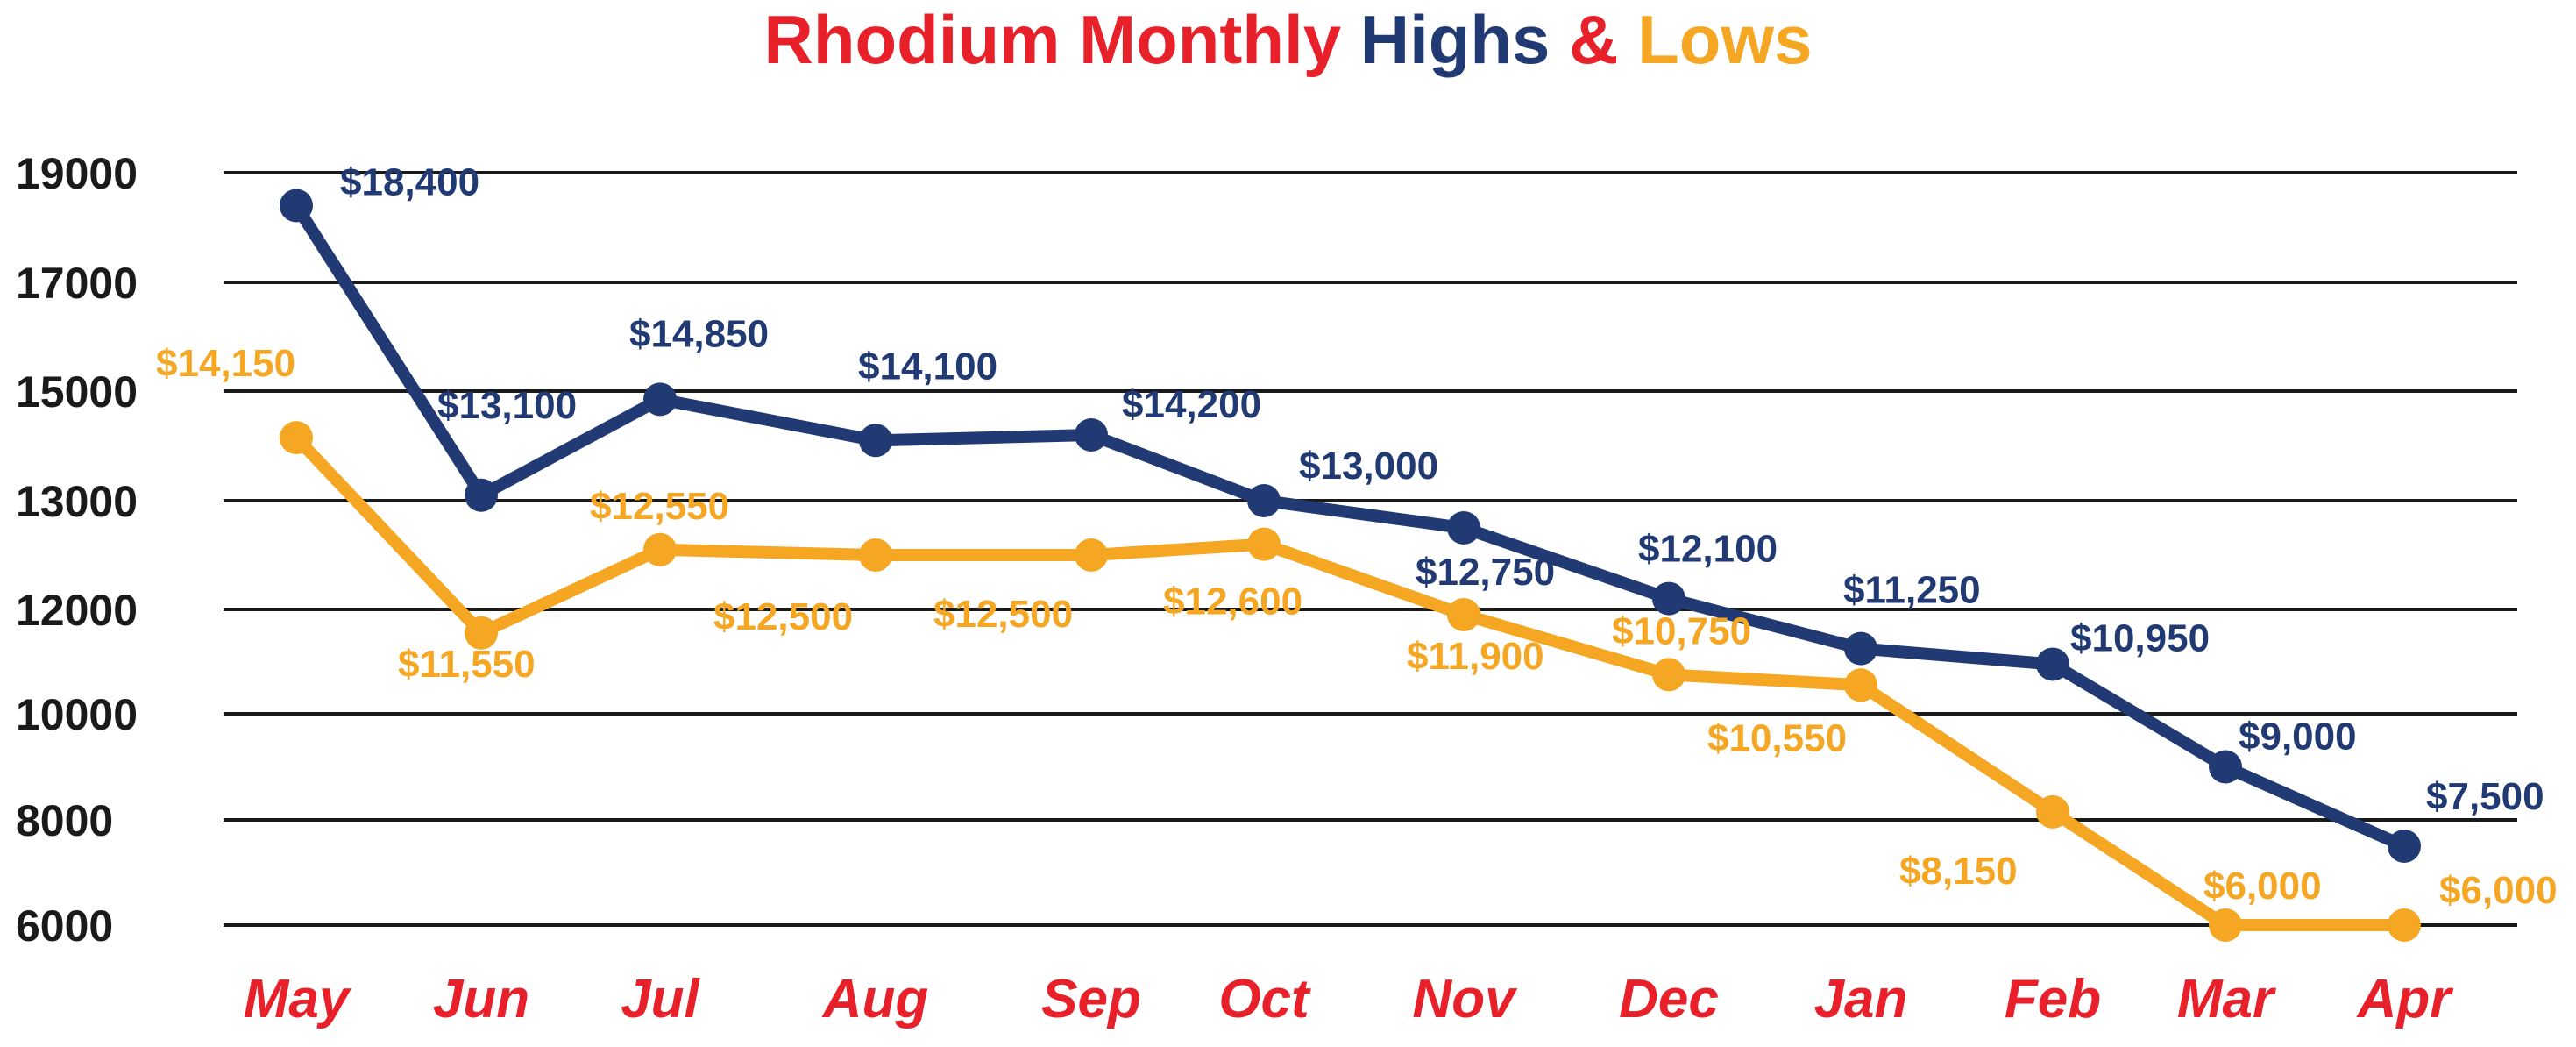 Image resolution: width=2576 pixels, height=1047 pixels. Describe the element at coordinates (1958, 871) in the screenshot. I see `data-label-lows: $8,150` at that location.